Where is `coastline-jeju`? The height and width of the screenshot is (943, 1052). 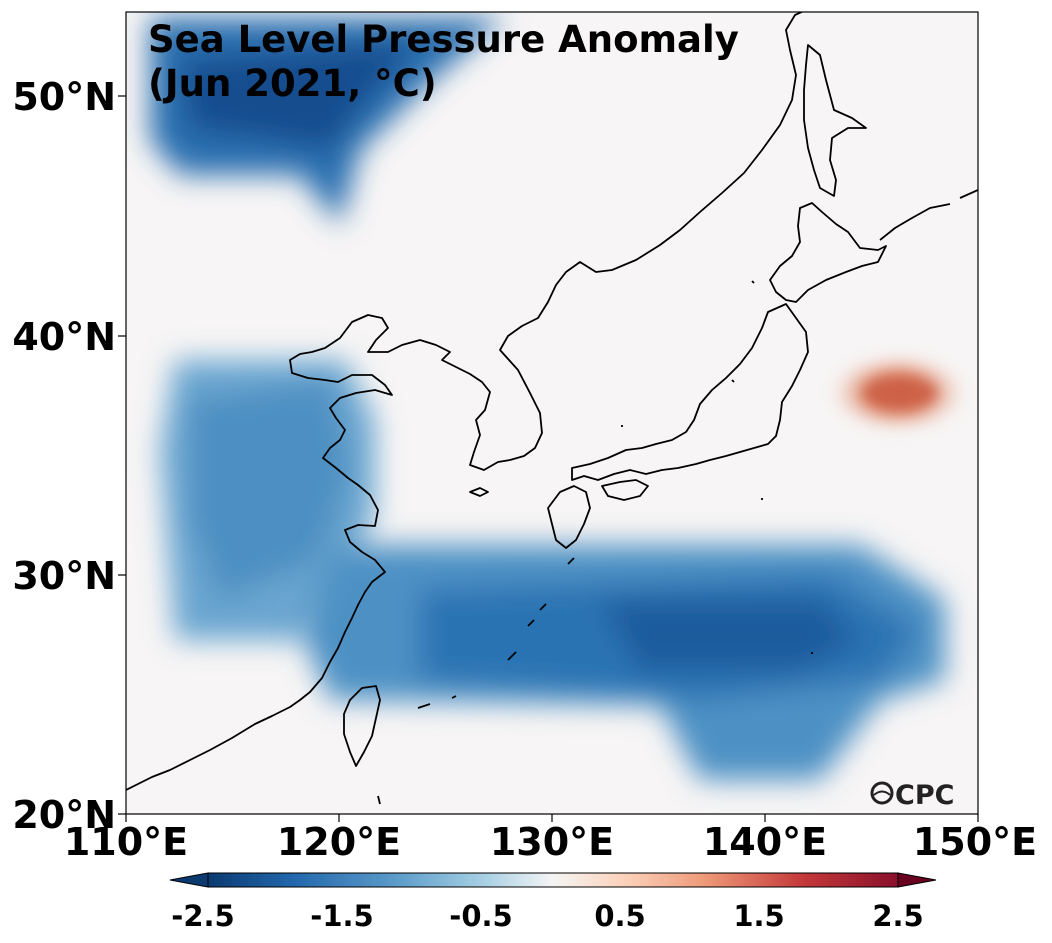
coastline-jeju is located at coordinates (479, 492).